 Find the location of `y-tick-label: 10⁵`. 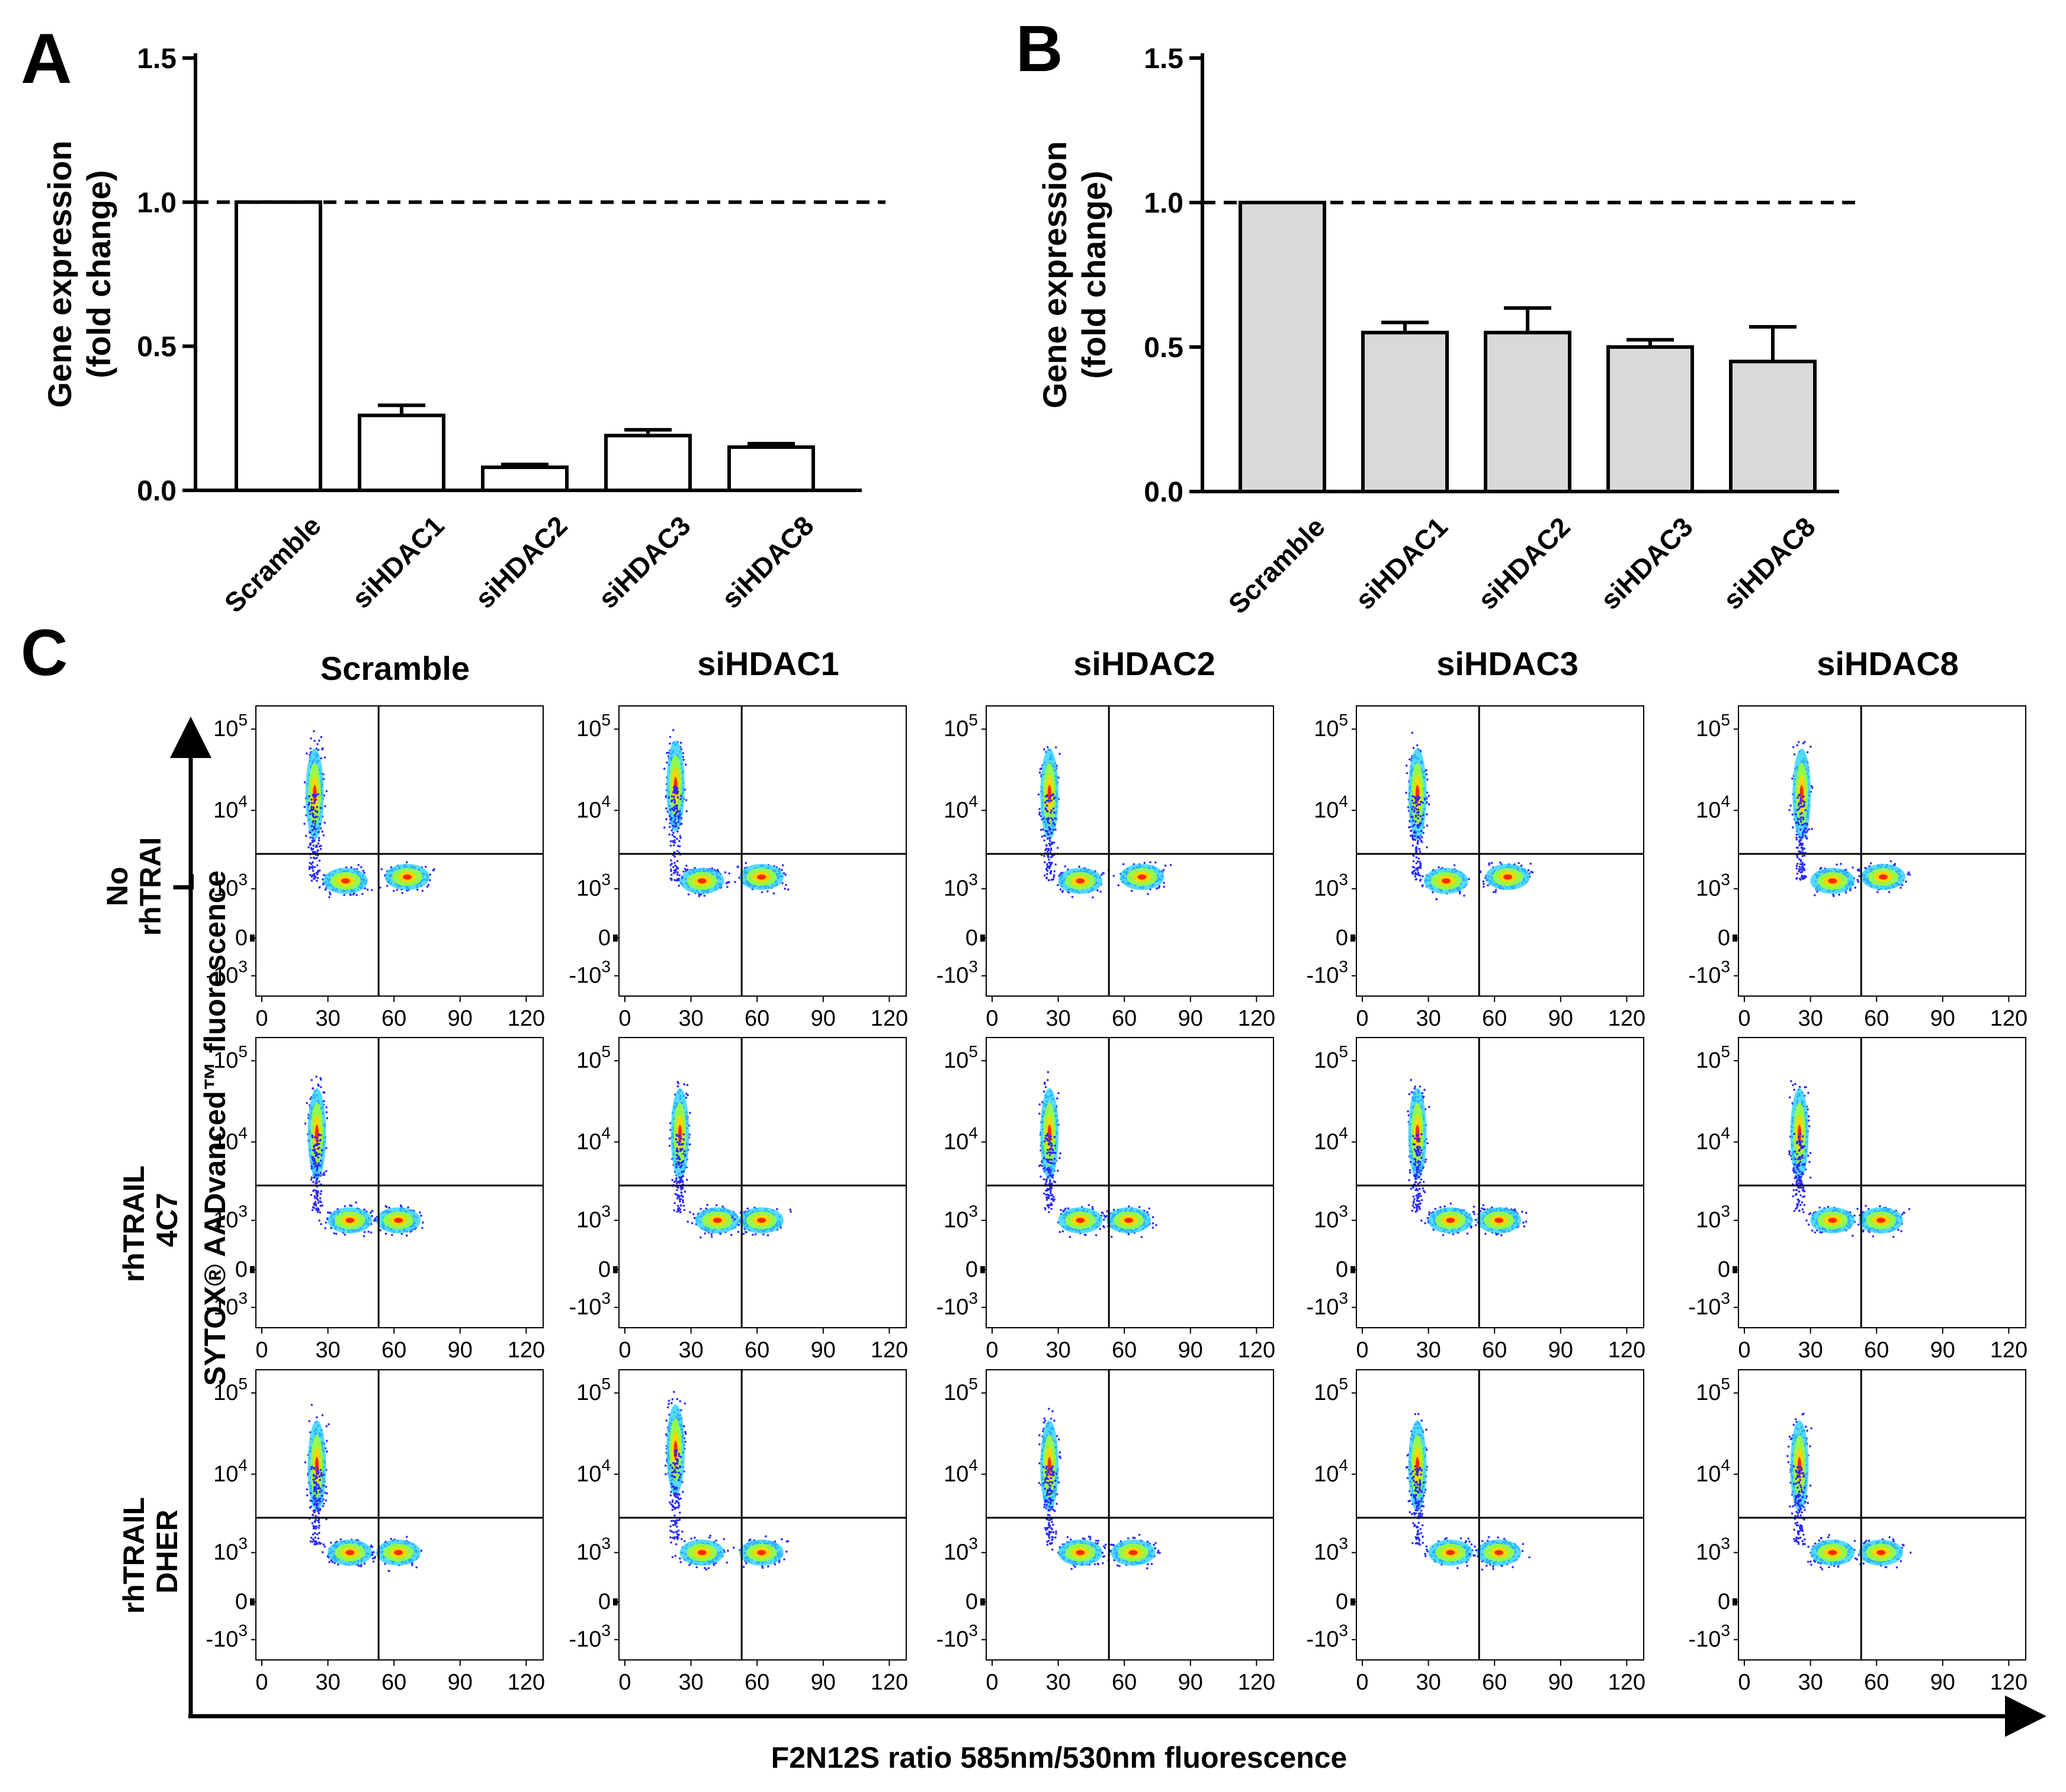

y-tick-label: 10⁵ is located at coordinates (593, 726).